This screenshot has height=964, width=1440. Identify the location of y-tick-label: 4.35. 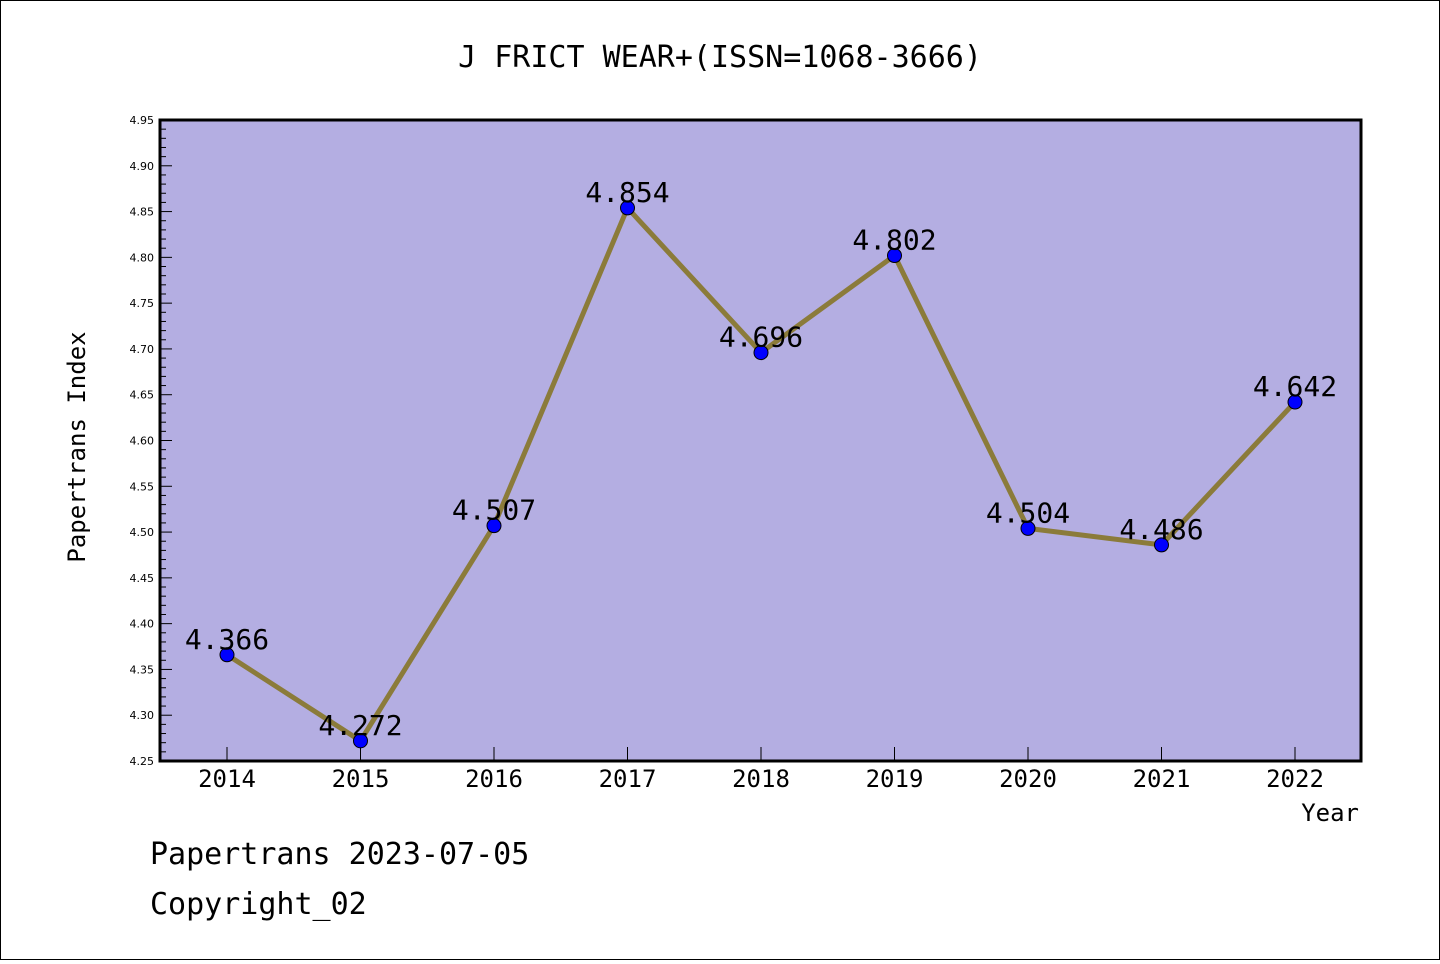
(142, 669).